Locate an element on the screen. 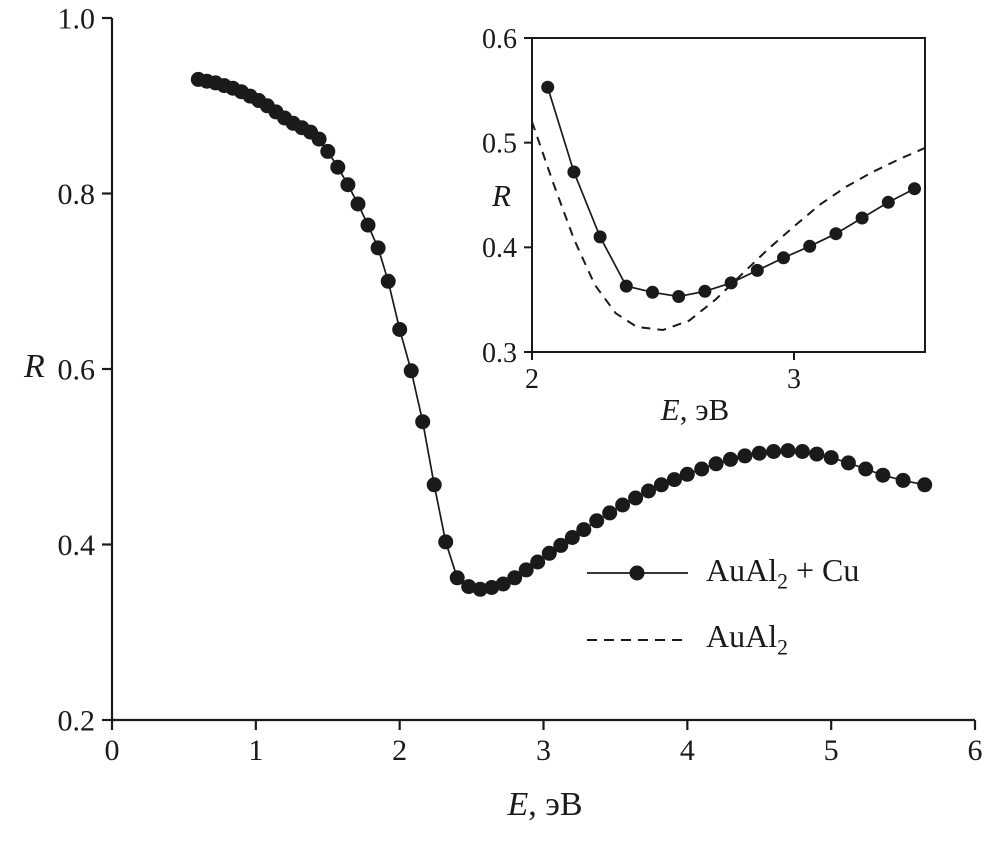 Image resolution: width=990 pixels, height=841 pixels. inset-y-axis-label-text: R is located at coordinates (501, 195).